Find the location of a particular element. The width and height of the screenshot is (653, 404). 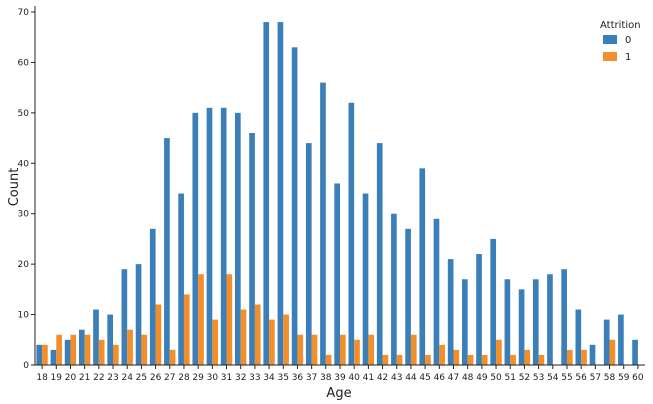

y-axis-label: Count is located at coordinates (14, 187).